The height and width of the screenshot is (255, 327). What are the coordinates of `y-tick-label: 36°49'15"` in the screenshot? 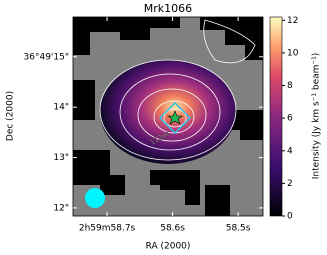 It's located at (46, 57).